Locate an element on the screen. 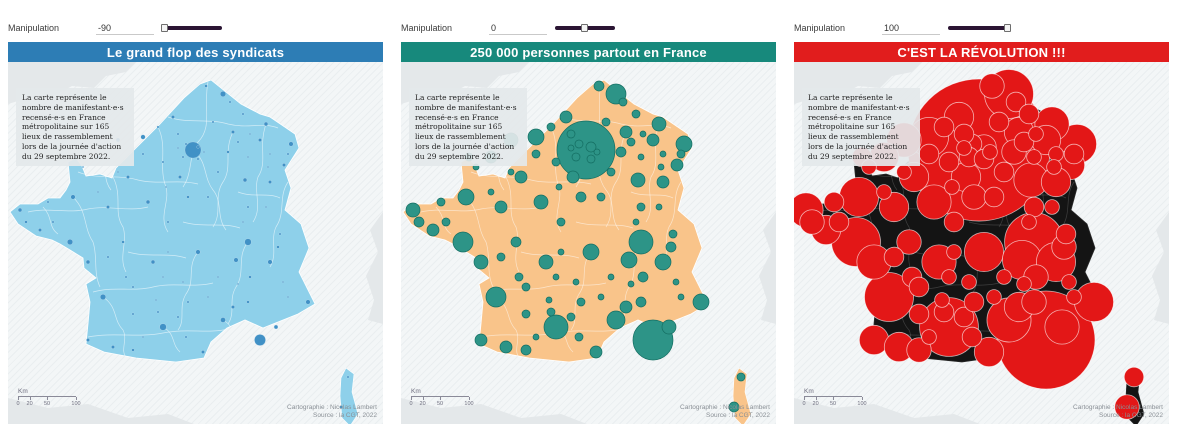  manipulation-value-input: 100 is located at coordinates (911, 28).